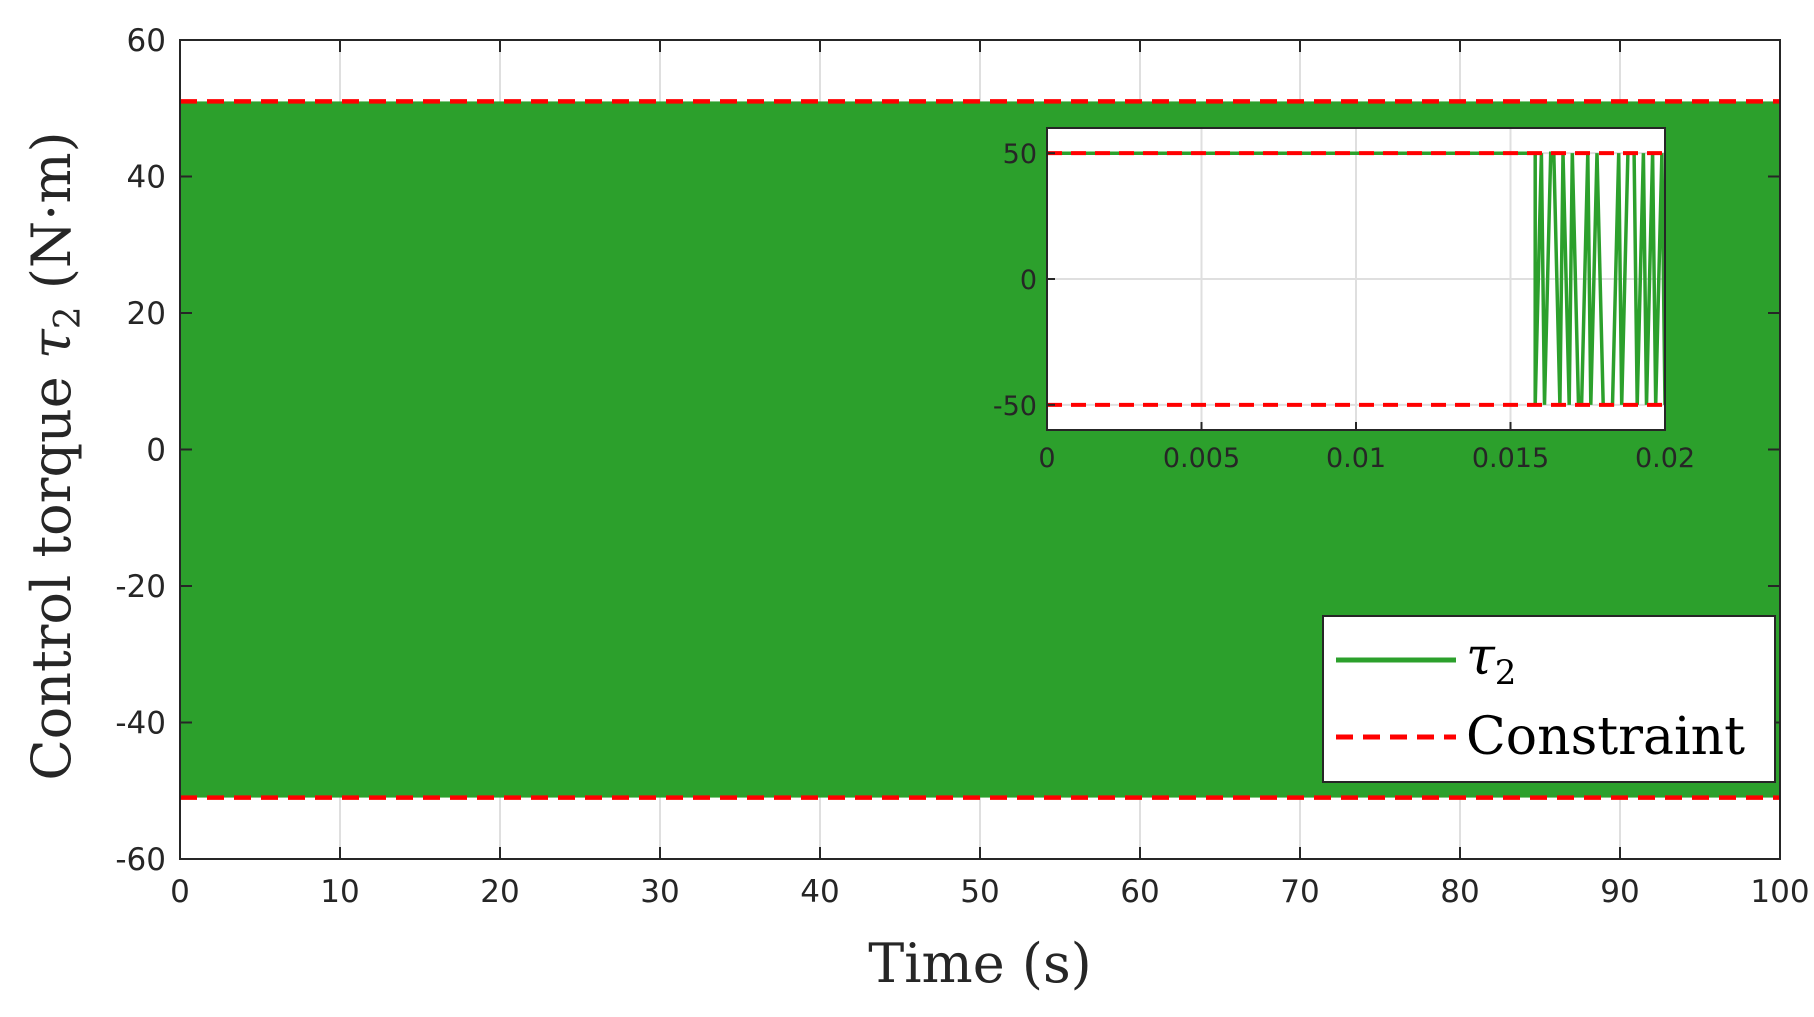  I want to click on y-axis-title-symbol: τ, so click(51, 343).